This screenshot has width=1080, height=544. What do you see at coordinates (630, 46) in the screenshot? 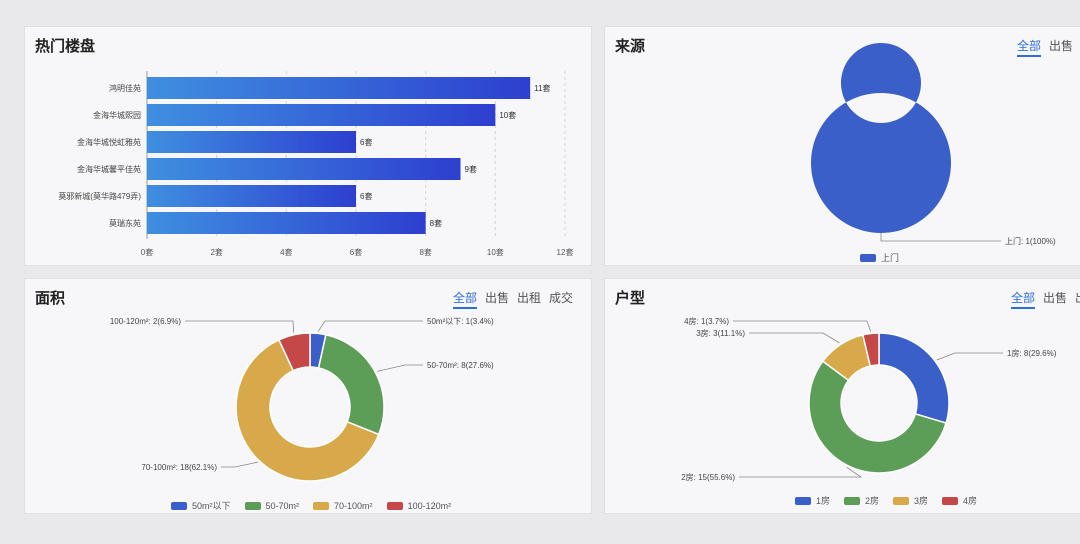
I see `source-title: 来源` at bounding box center [630, 46].